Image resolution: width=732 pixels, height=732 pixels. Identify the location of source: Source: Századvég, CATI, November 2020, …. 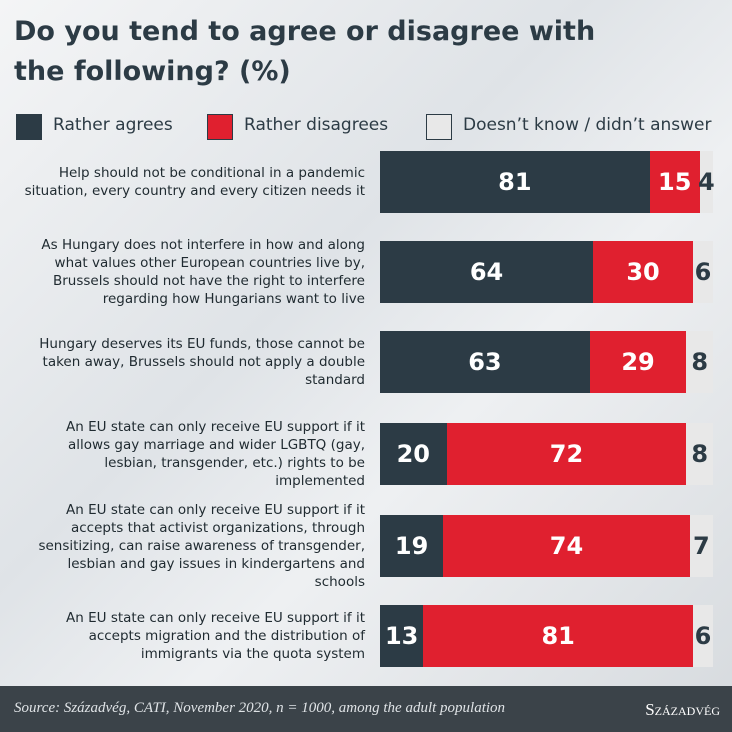
(260, 708).